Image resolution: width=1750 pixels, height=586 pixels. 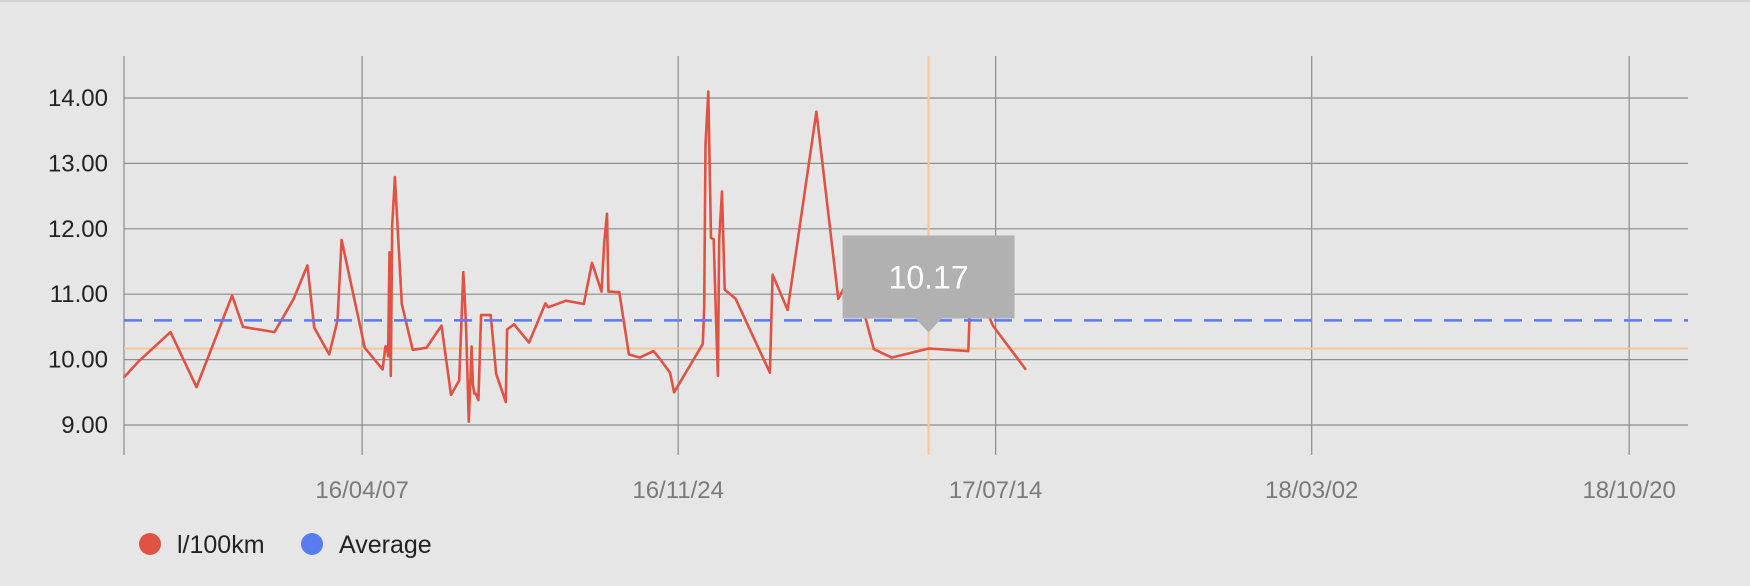 I want to click on legend-swatch, so click(x=312, y=544).